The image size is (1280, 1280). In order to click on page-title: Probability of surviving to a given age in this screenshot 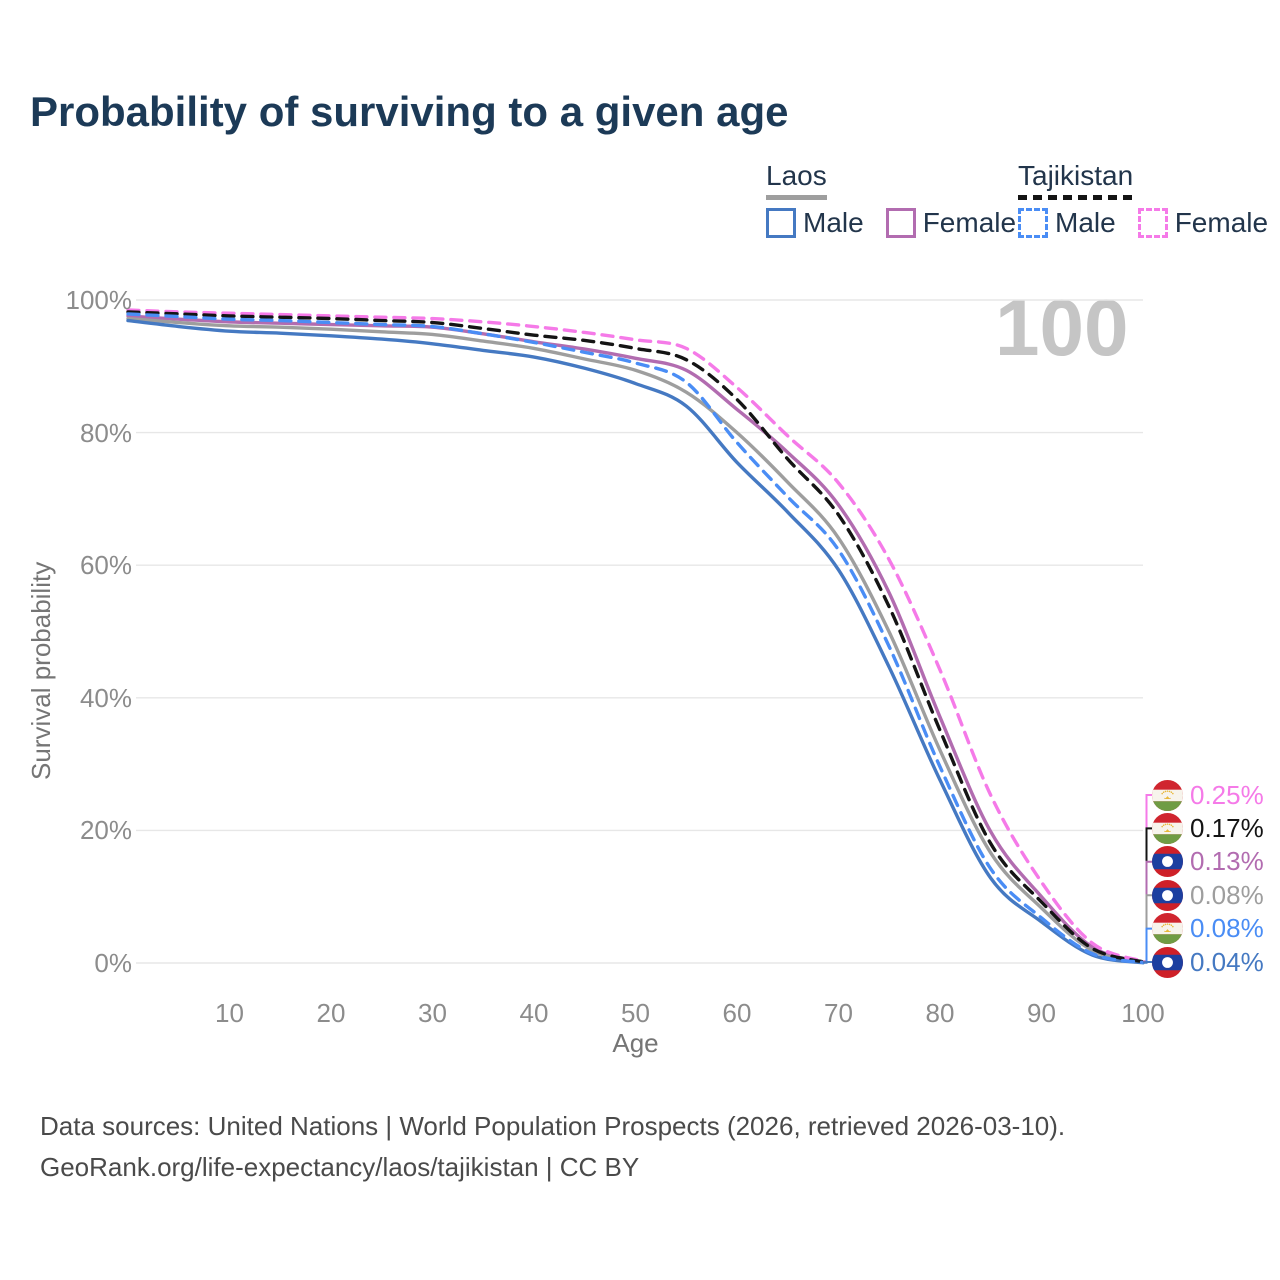, I will do `click(409, 111)`.